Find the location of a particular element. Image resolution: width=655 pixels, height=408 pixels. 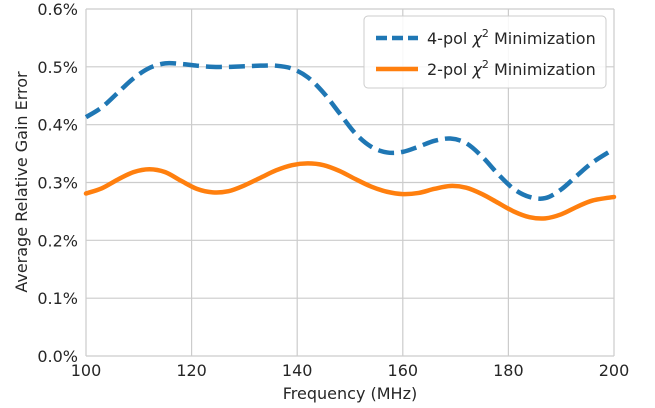

legend-frame is located at coordinates (485, 52).